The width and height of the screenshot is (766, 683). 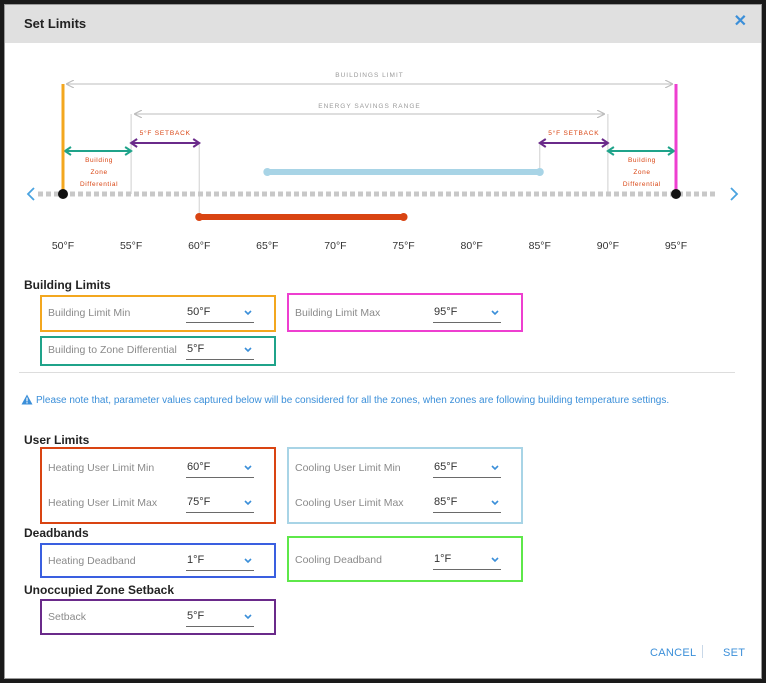 I want to click on tick-label: 55°F, so click(x=131, y=246).